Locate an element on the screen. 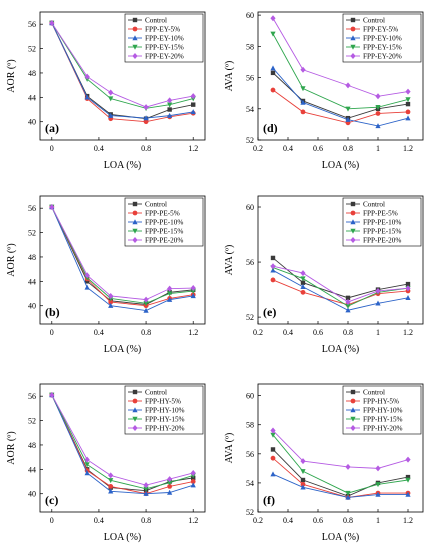 This screenshot has width=436, height=550. x-tick-label: 1 is located at coordinates (378, 332).